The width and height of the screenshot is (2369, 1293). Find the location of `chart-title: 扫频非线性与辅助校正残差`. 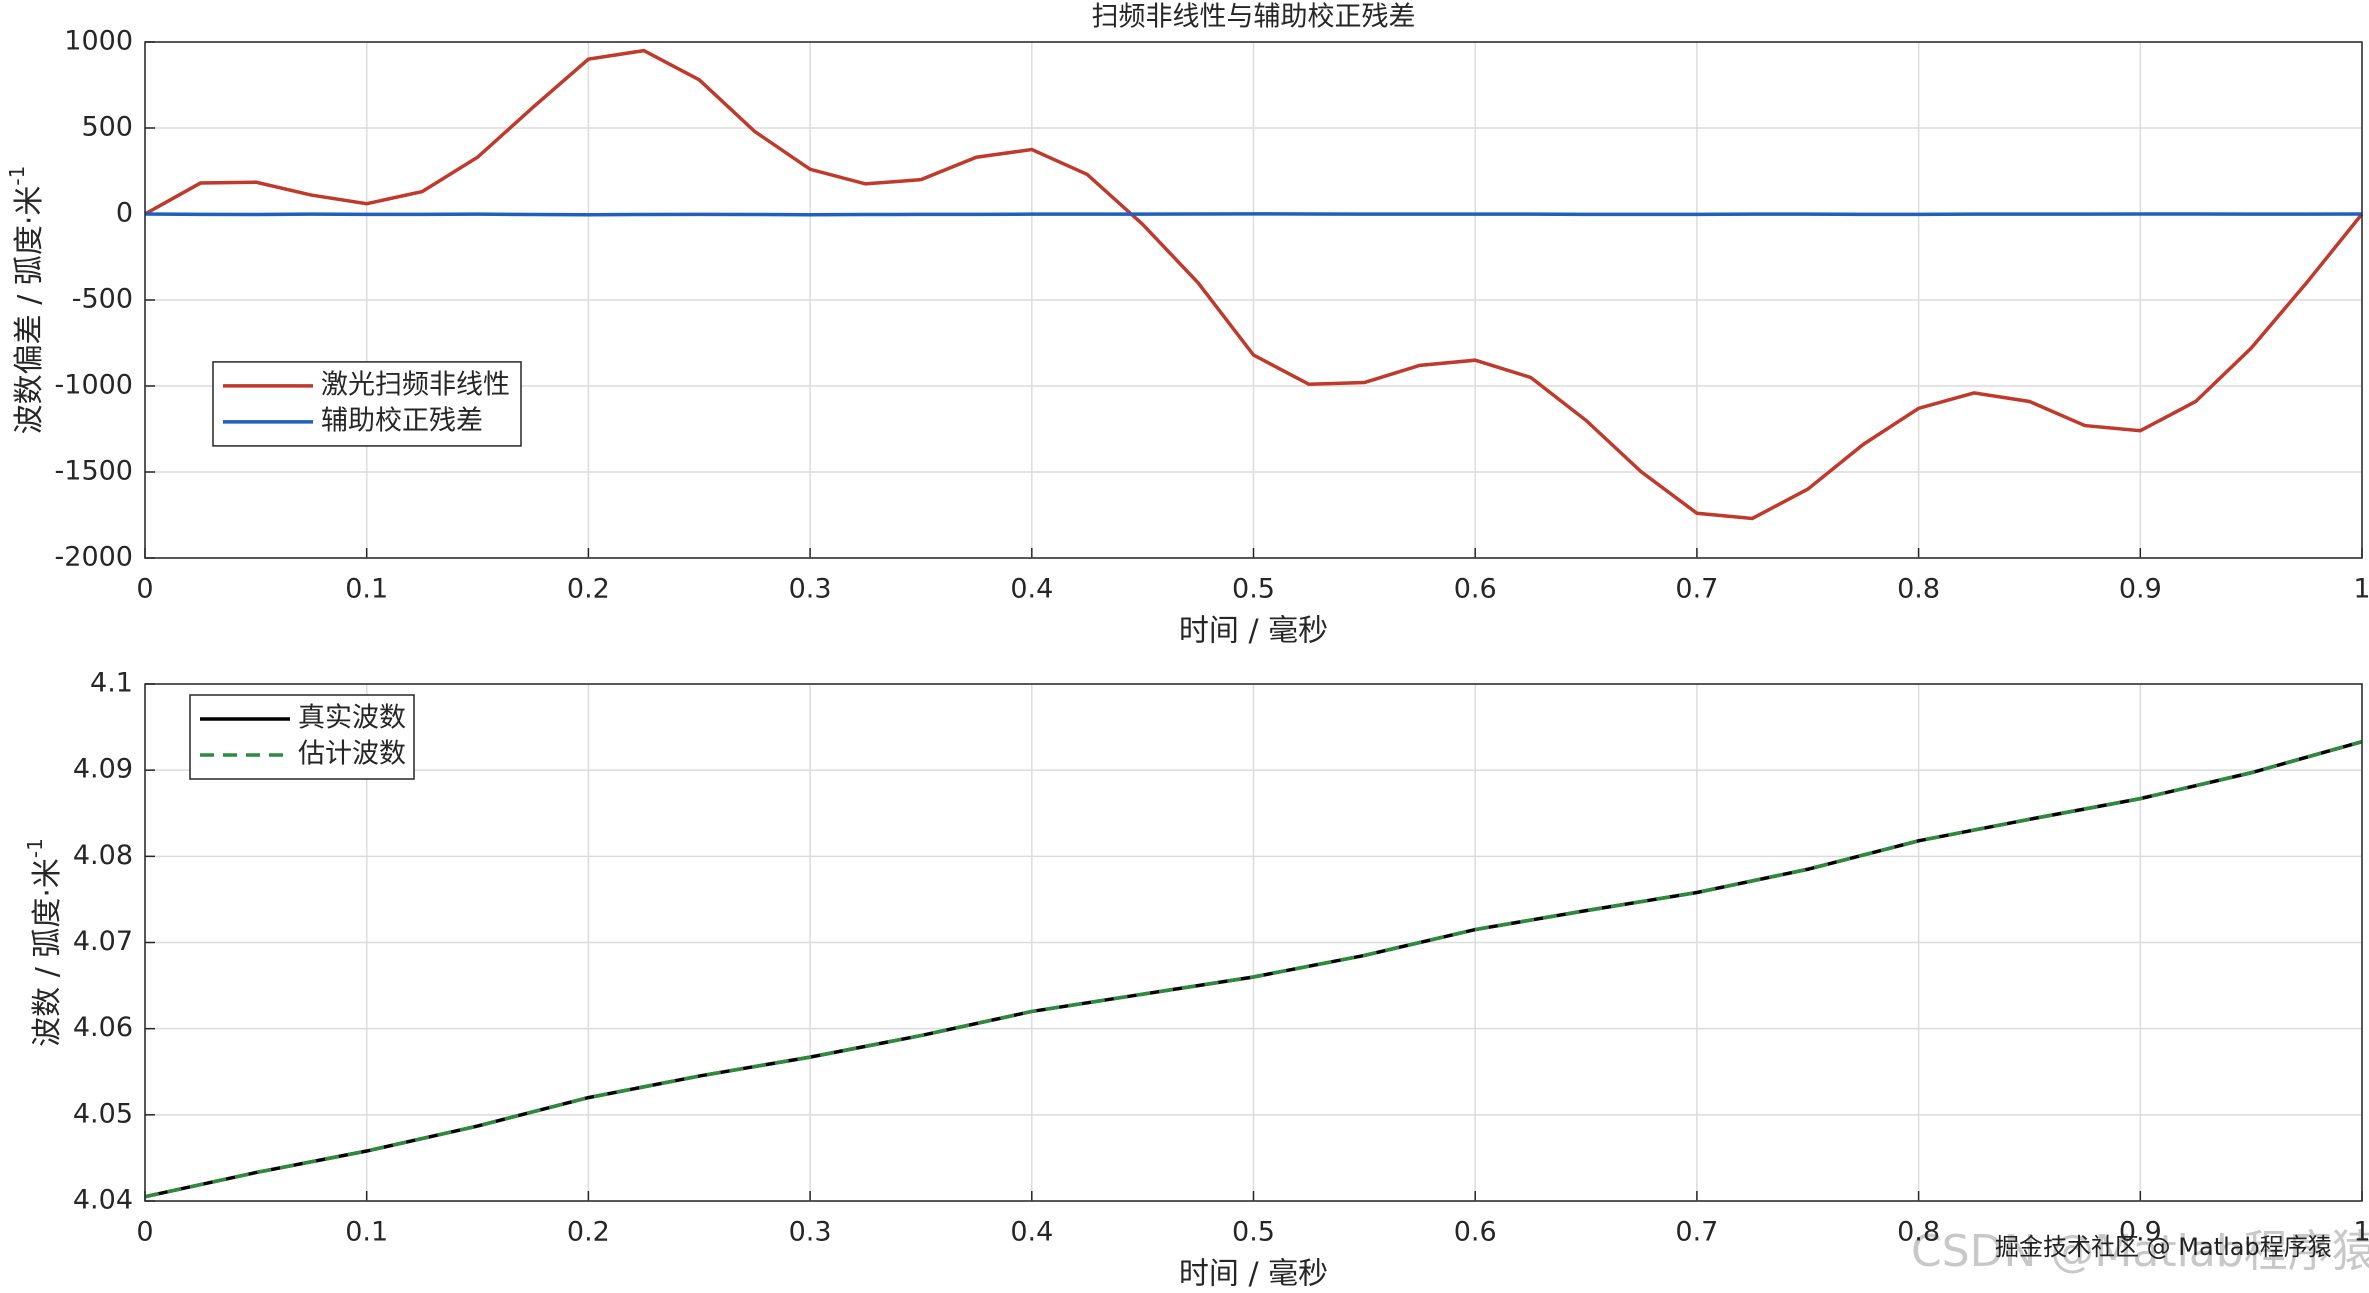

chart-title: 扫频非线性与辅助校正残差 is located at coordinates (1254, 17).